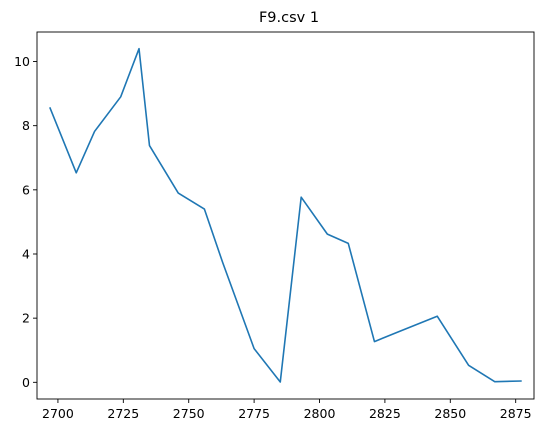 The image size is (543, 433). Describe the element at coordinates (123, 413) in the screenshot. I see `x-tick-label: 2725` at that location.